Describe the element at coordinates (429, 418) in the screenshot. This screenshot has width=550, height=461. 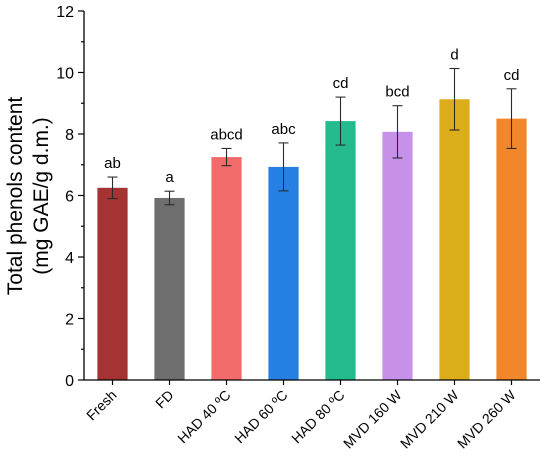
I see `x-tick-label-7: MVD 210 W` at that location.